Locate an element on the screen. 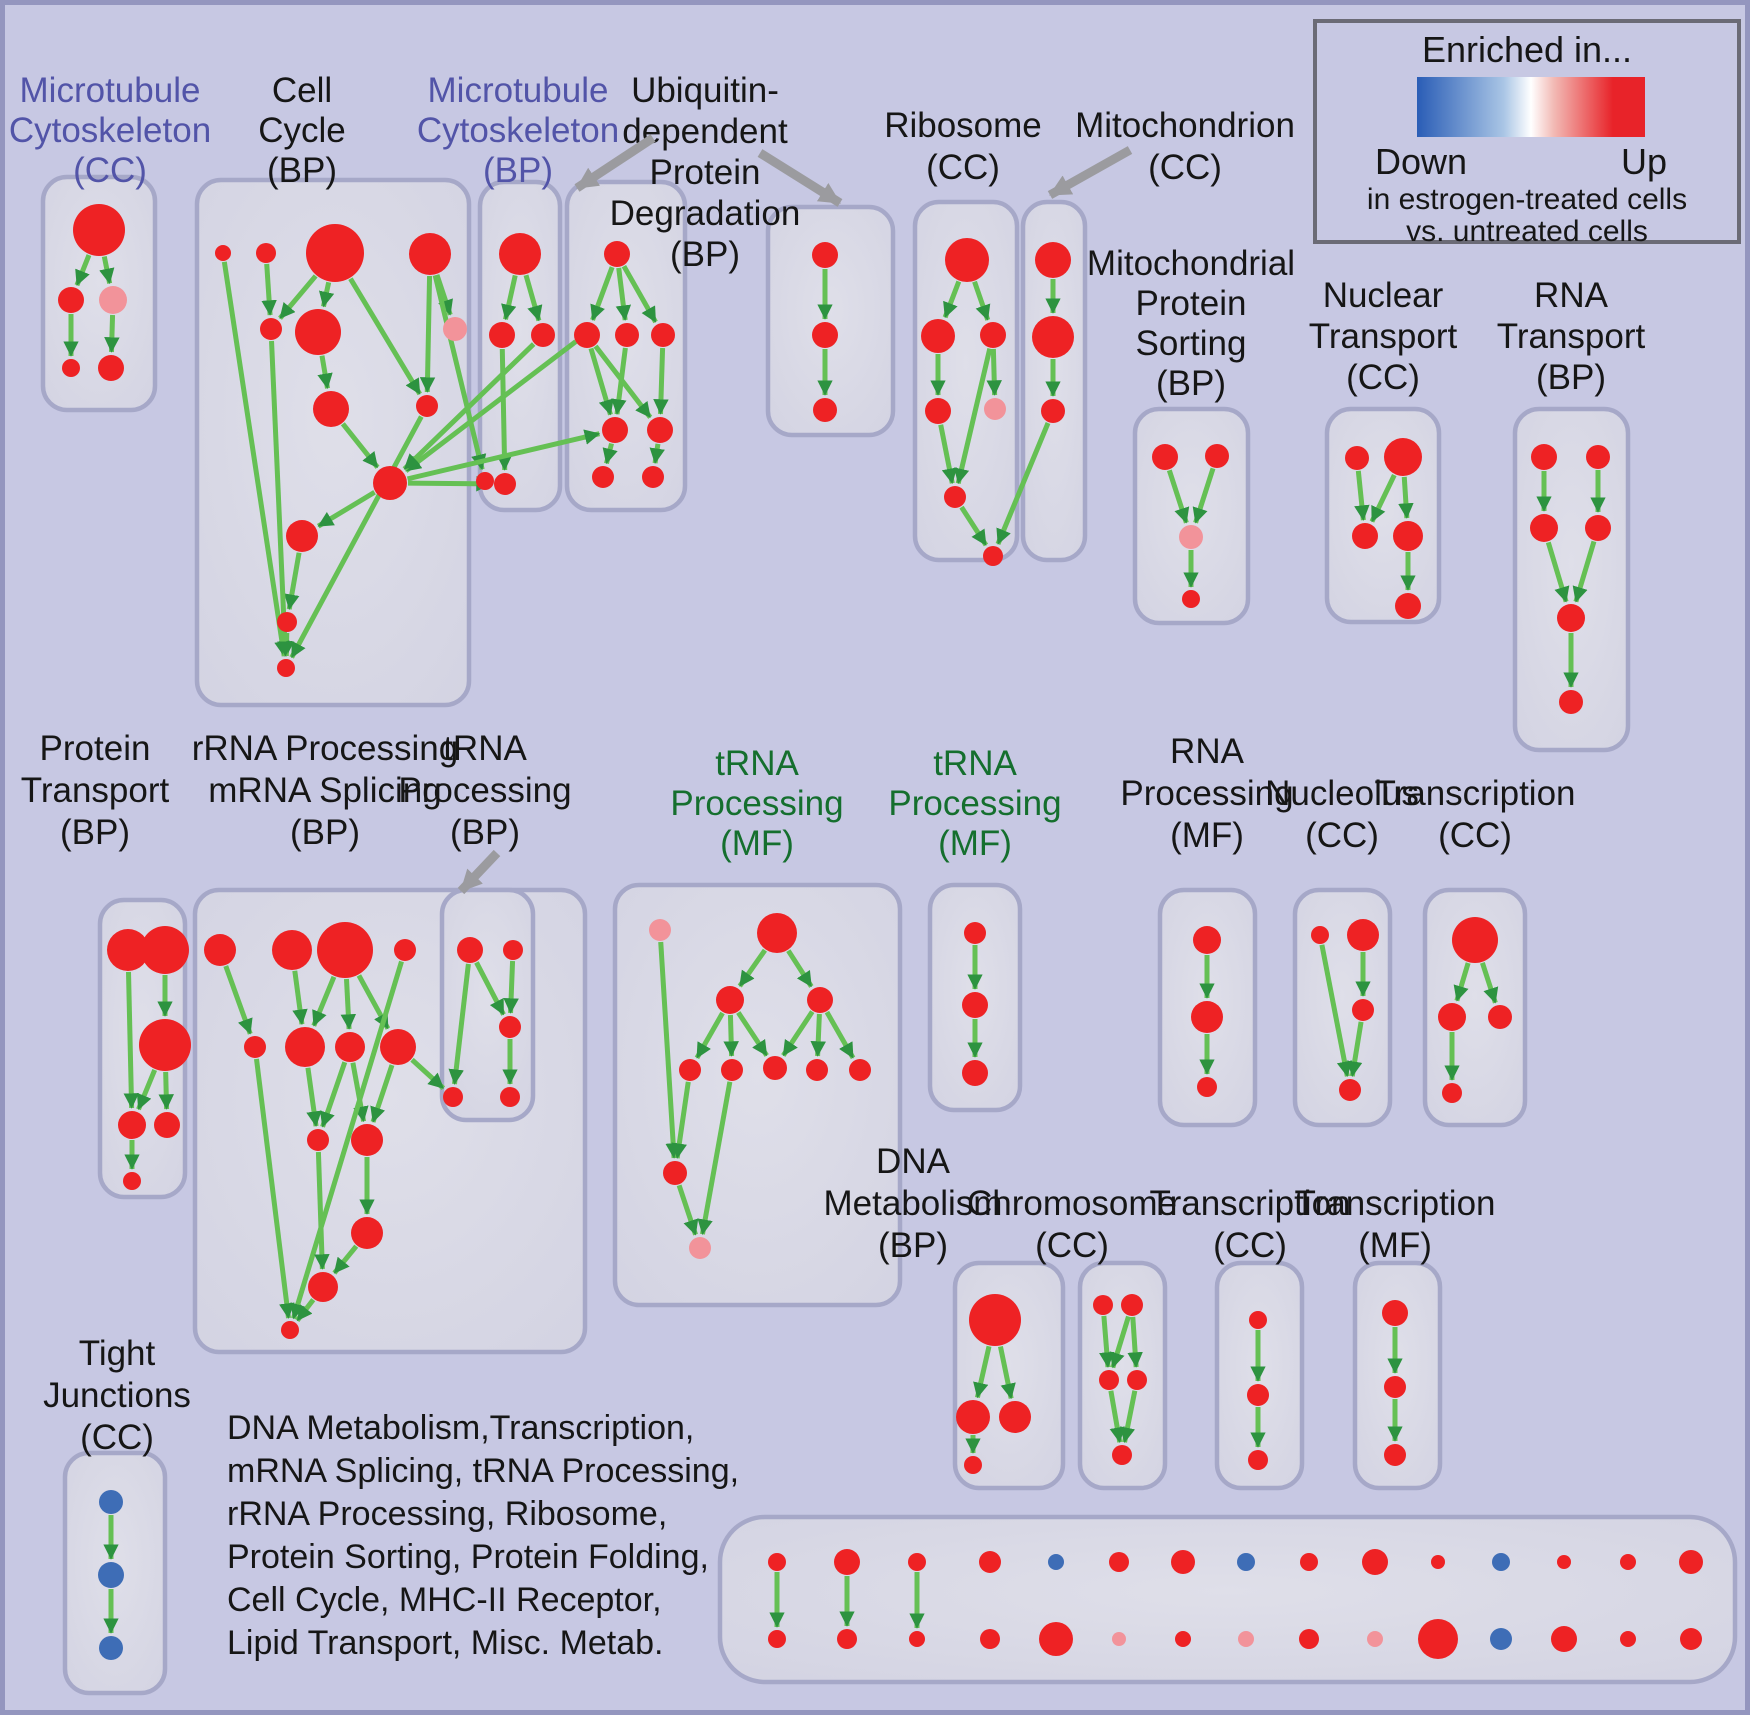  trna-processing-bp-box is located at coordinates (487, 1005).